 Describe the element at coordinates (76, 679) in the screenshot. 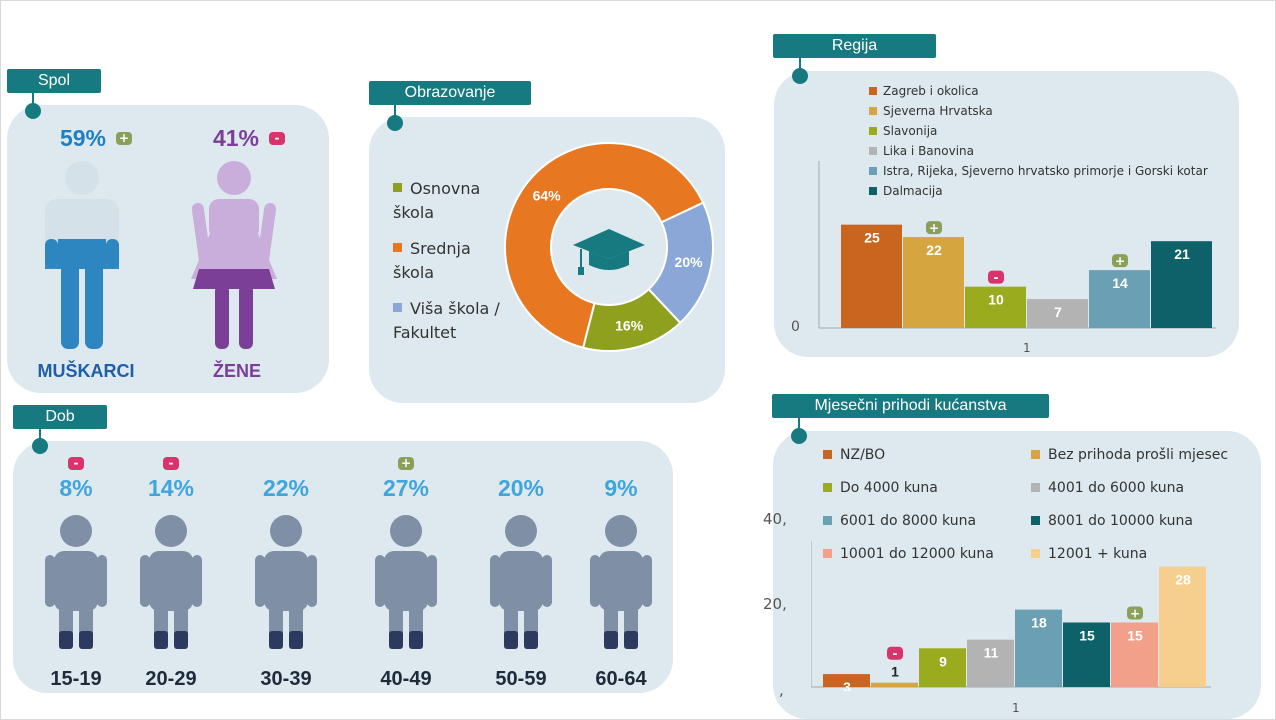

I see `age-label-1: 15-19` at that location.